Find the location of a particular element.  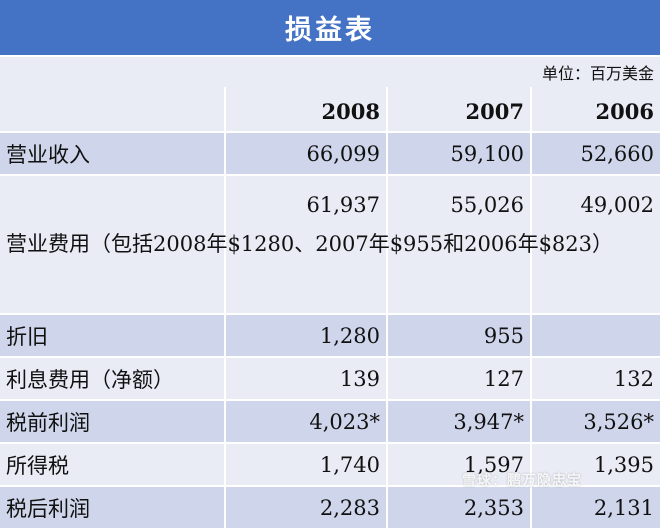

cell-2006: 3,526* is located at coordinates (595, 422).